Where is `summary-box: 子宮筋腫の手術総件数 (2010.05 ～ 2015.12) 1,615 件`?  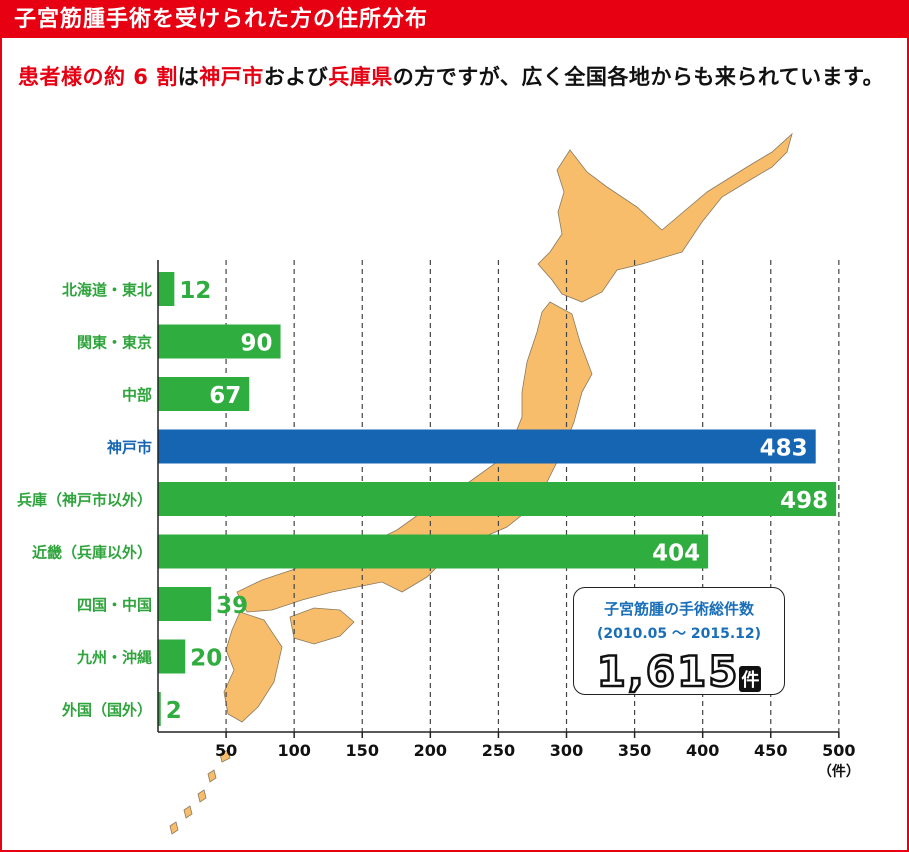 summary-box: 子宮筋腫の手術総件数 (2010.05 ～ 2015.12) 1,615 件 is located at coordinates (679, 642).